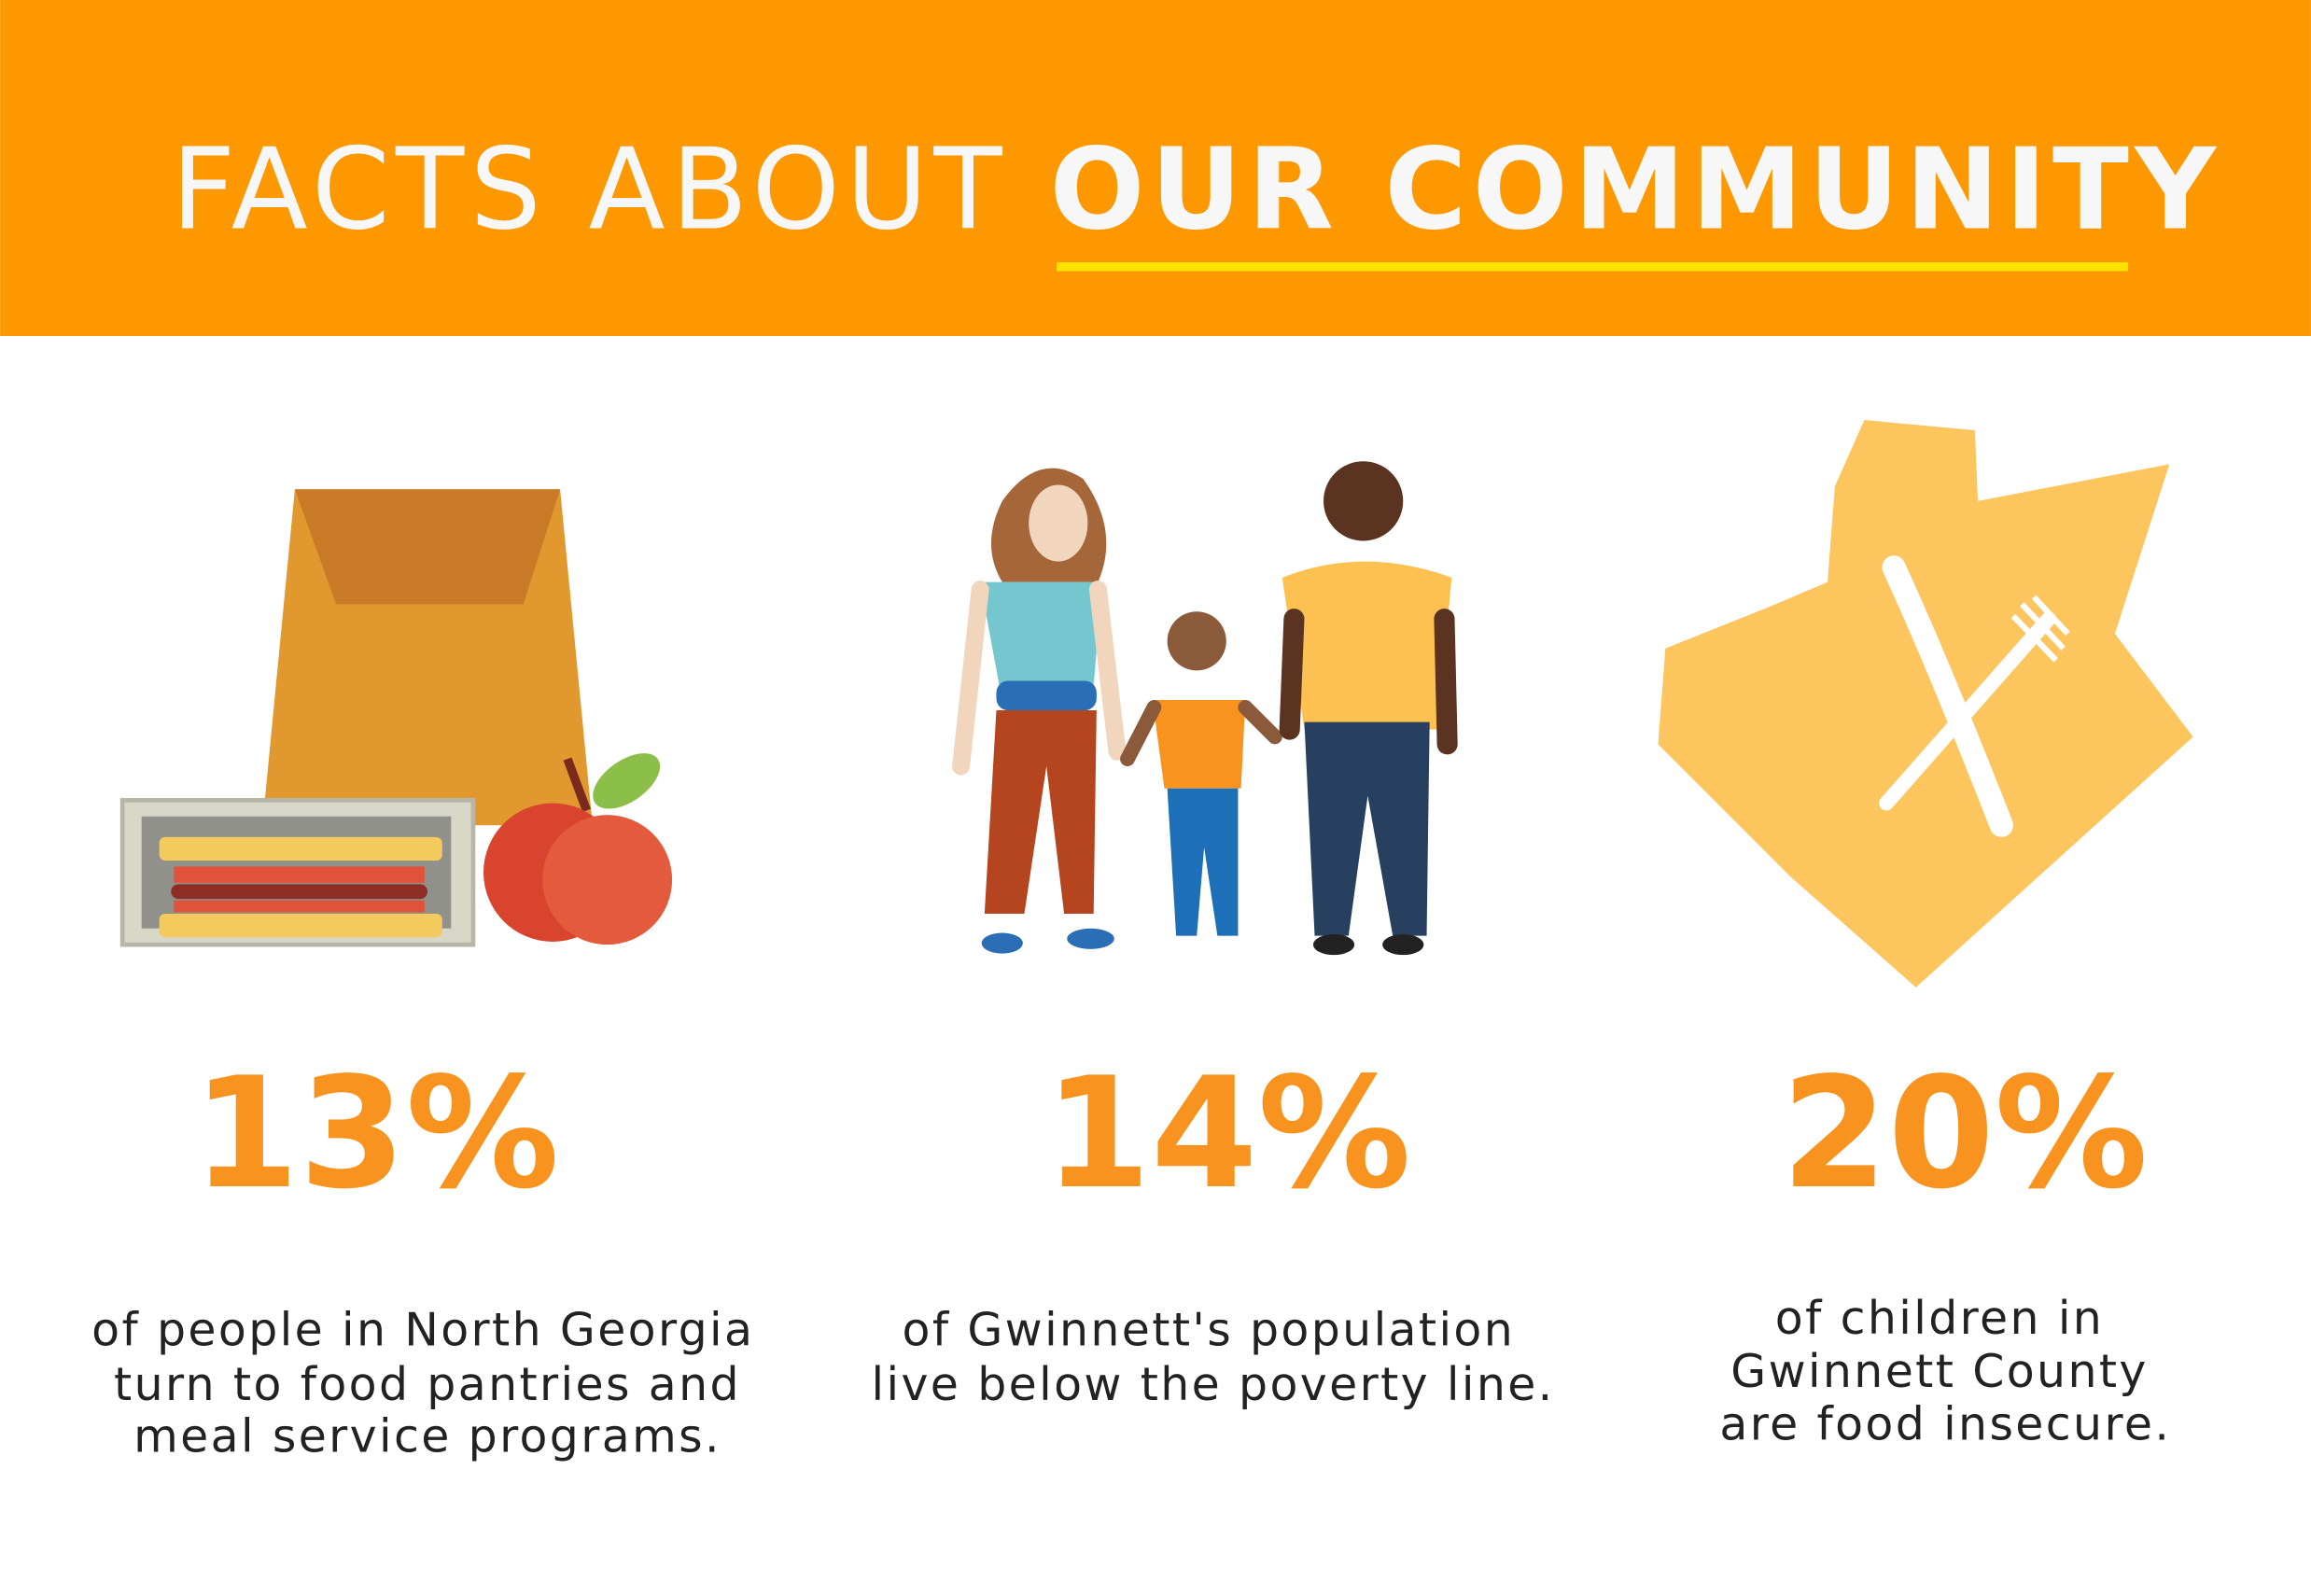 This screenshot has height=1596, width=2311. I want to click on county-map-illustration, so click(1925, 703).